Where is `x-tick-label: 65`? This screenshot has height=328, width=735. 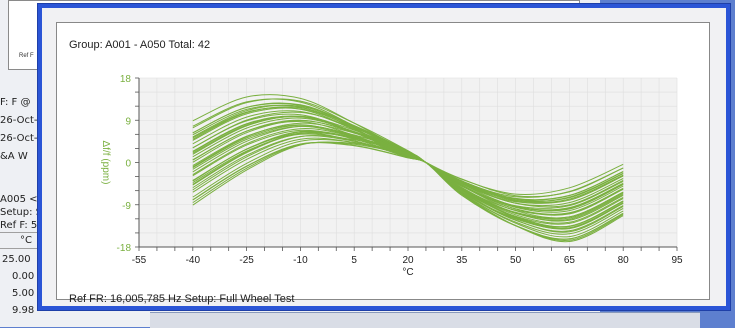 x-tick-label: 65 is located at coordinates (570, 260).